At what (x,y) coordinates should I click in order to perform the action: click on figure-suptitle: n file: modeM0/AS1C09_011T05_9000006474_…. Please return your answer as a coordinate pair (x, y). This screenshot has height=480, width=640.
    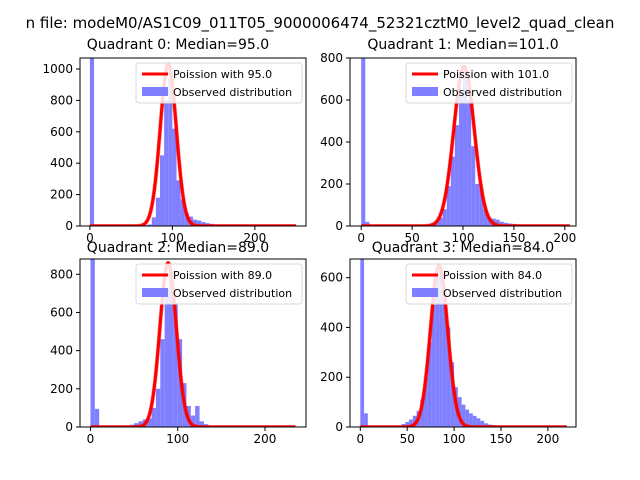
    Looking at the image, I should click on (320, 23).